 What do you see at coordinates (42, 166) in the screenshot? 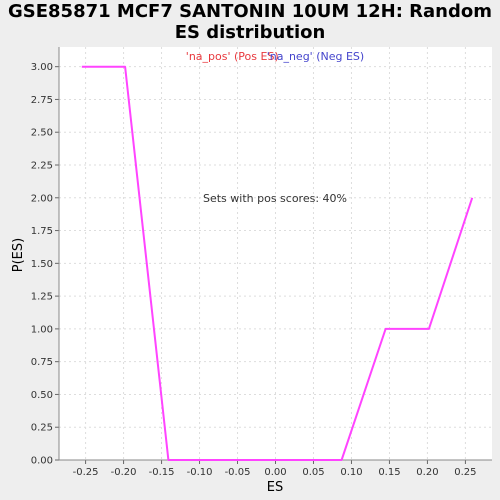
I see `y-tick-label: 2.25` at bounding box center [42, 166].